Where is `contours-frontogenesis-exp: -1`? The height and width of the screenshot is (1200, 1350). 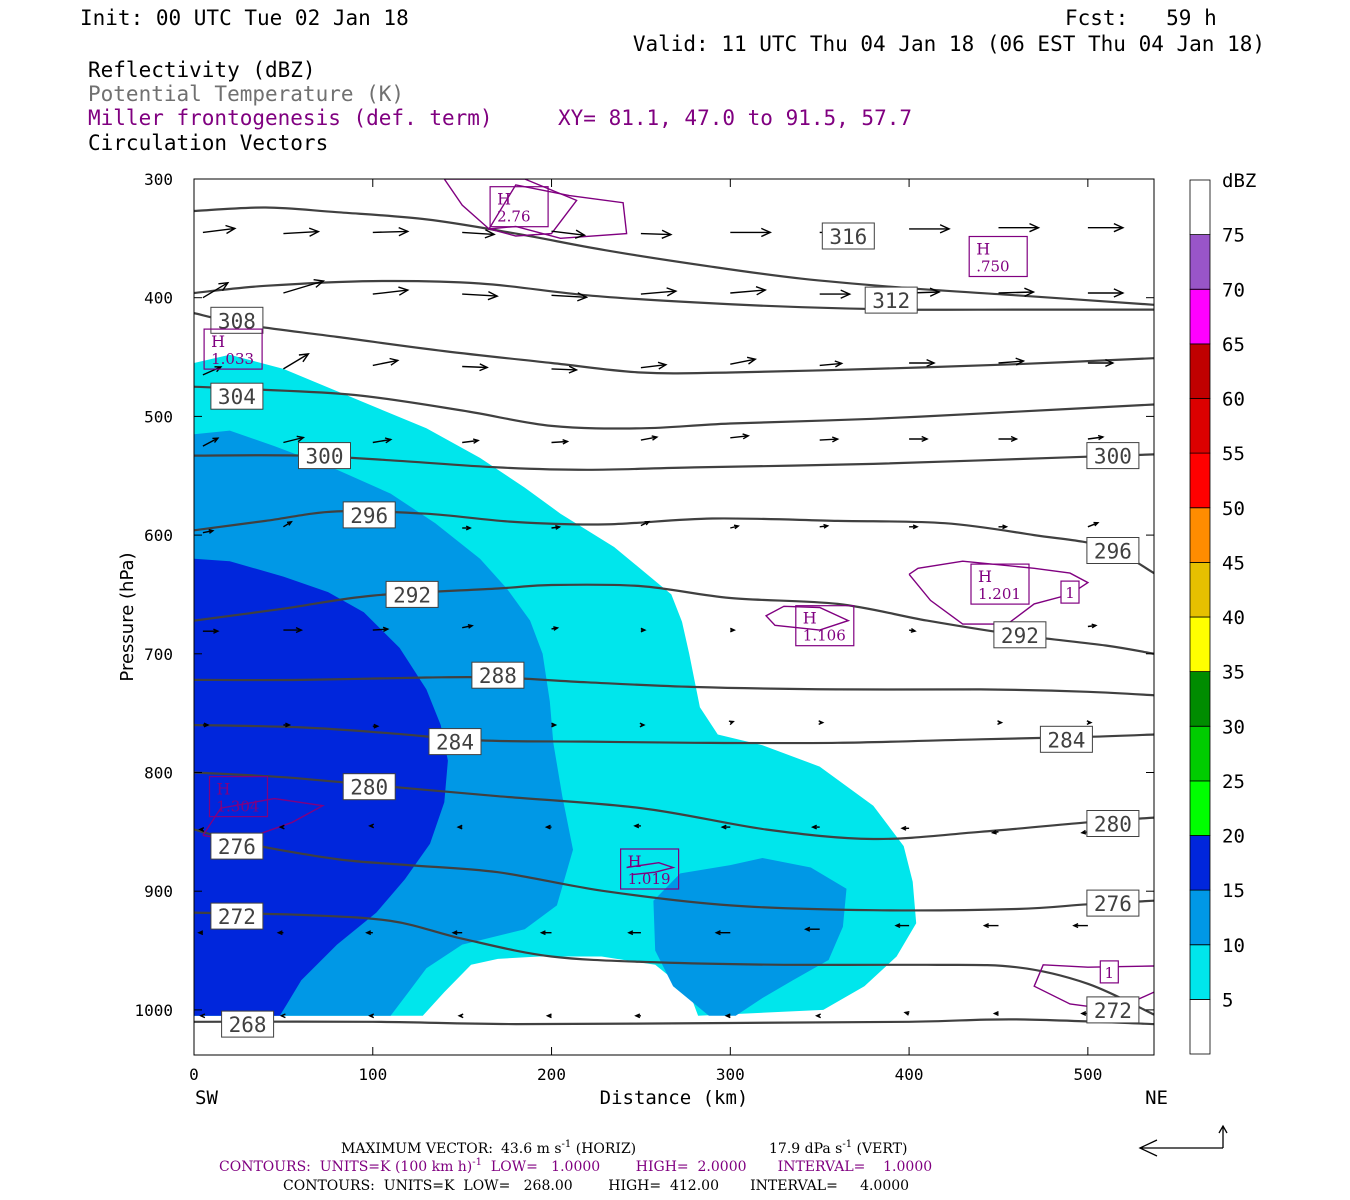 contours-frontogenesis-exp: -1 is located at coordinates (477, 1162).